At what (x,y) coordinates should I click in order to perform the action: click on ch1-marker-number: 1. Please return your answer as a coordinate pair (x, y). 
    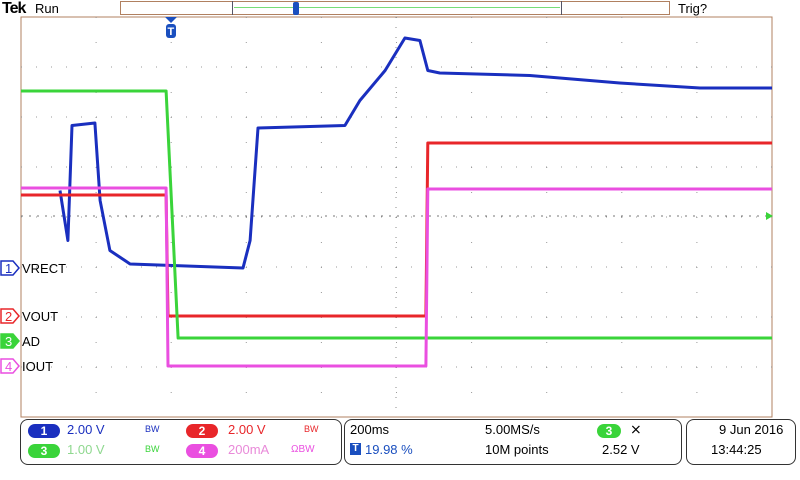
    Looking at the image, I should click on (8, 268).